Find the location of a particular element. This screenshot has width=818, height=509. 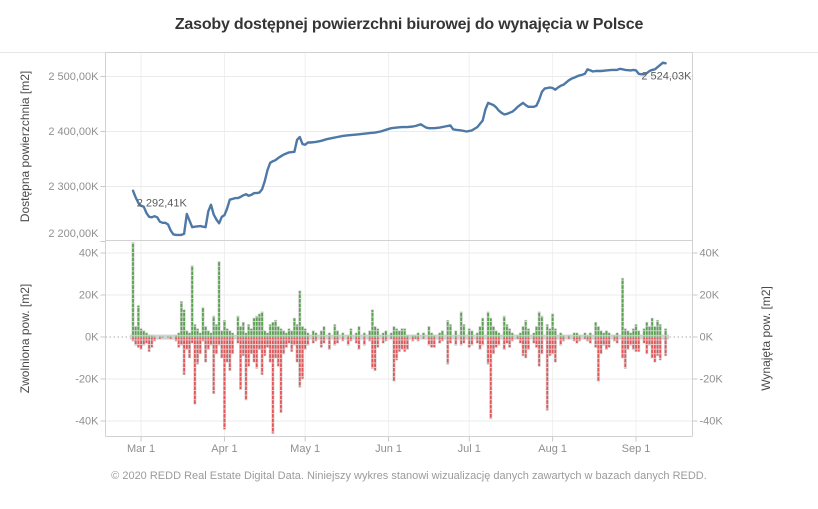

y-tick-label-right: 0K is located at coordinates (707, 338).